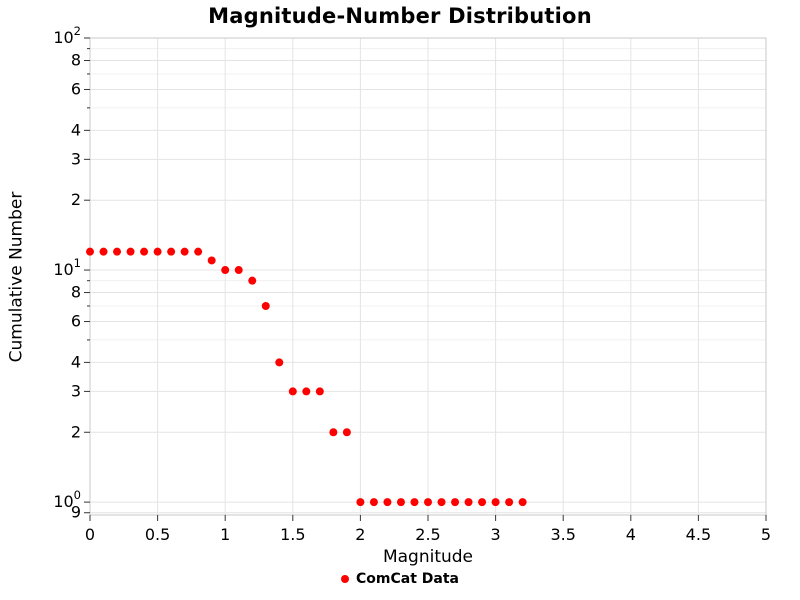  What do you see at coordinates (400, 16) in the screenshot?
I see `chart-title: Magnitude-Number Distribution` at bounding box center [400, 16].